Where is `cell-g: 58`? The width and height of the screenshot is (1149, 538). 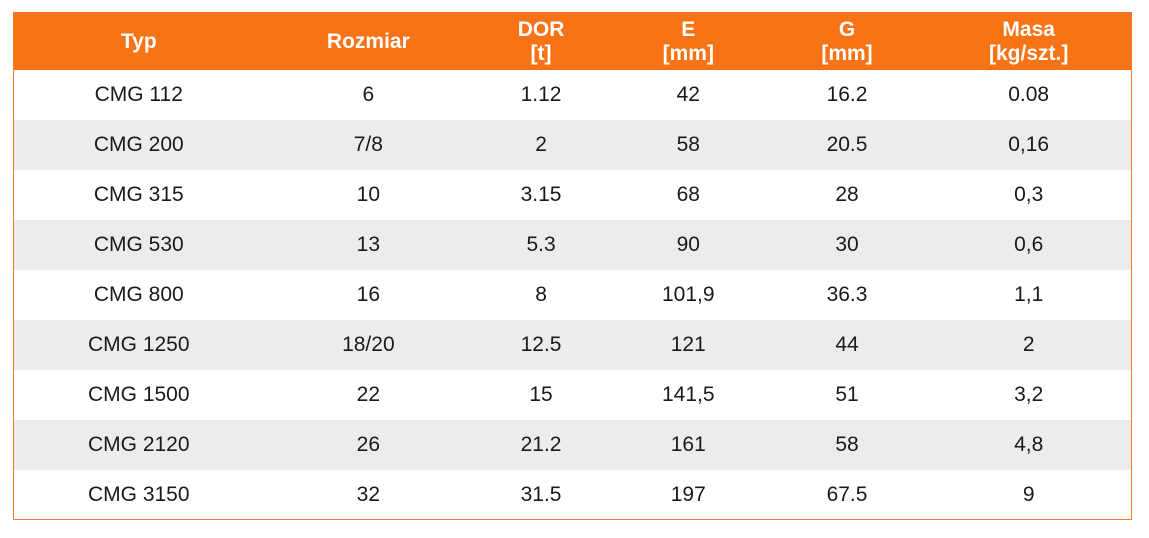 cell-g: 58 is located at coordinates (847, 444).